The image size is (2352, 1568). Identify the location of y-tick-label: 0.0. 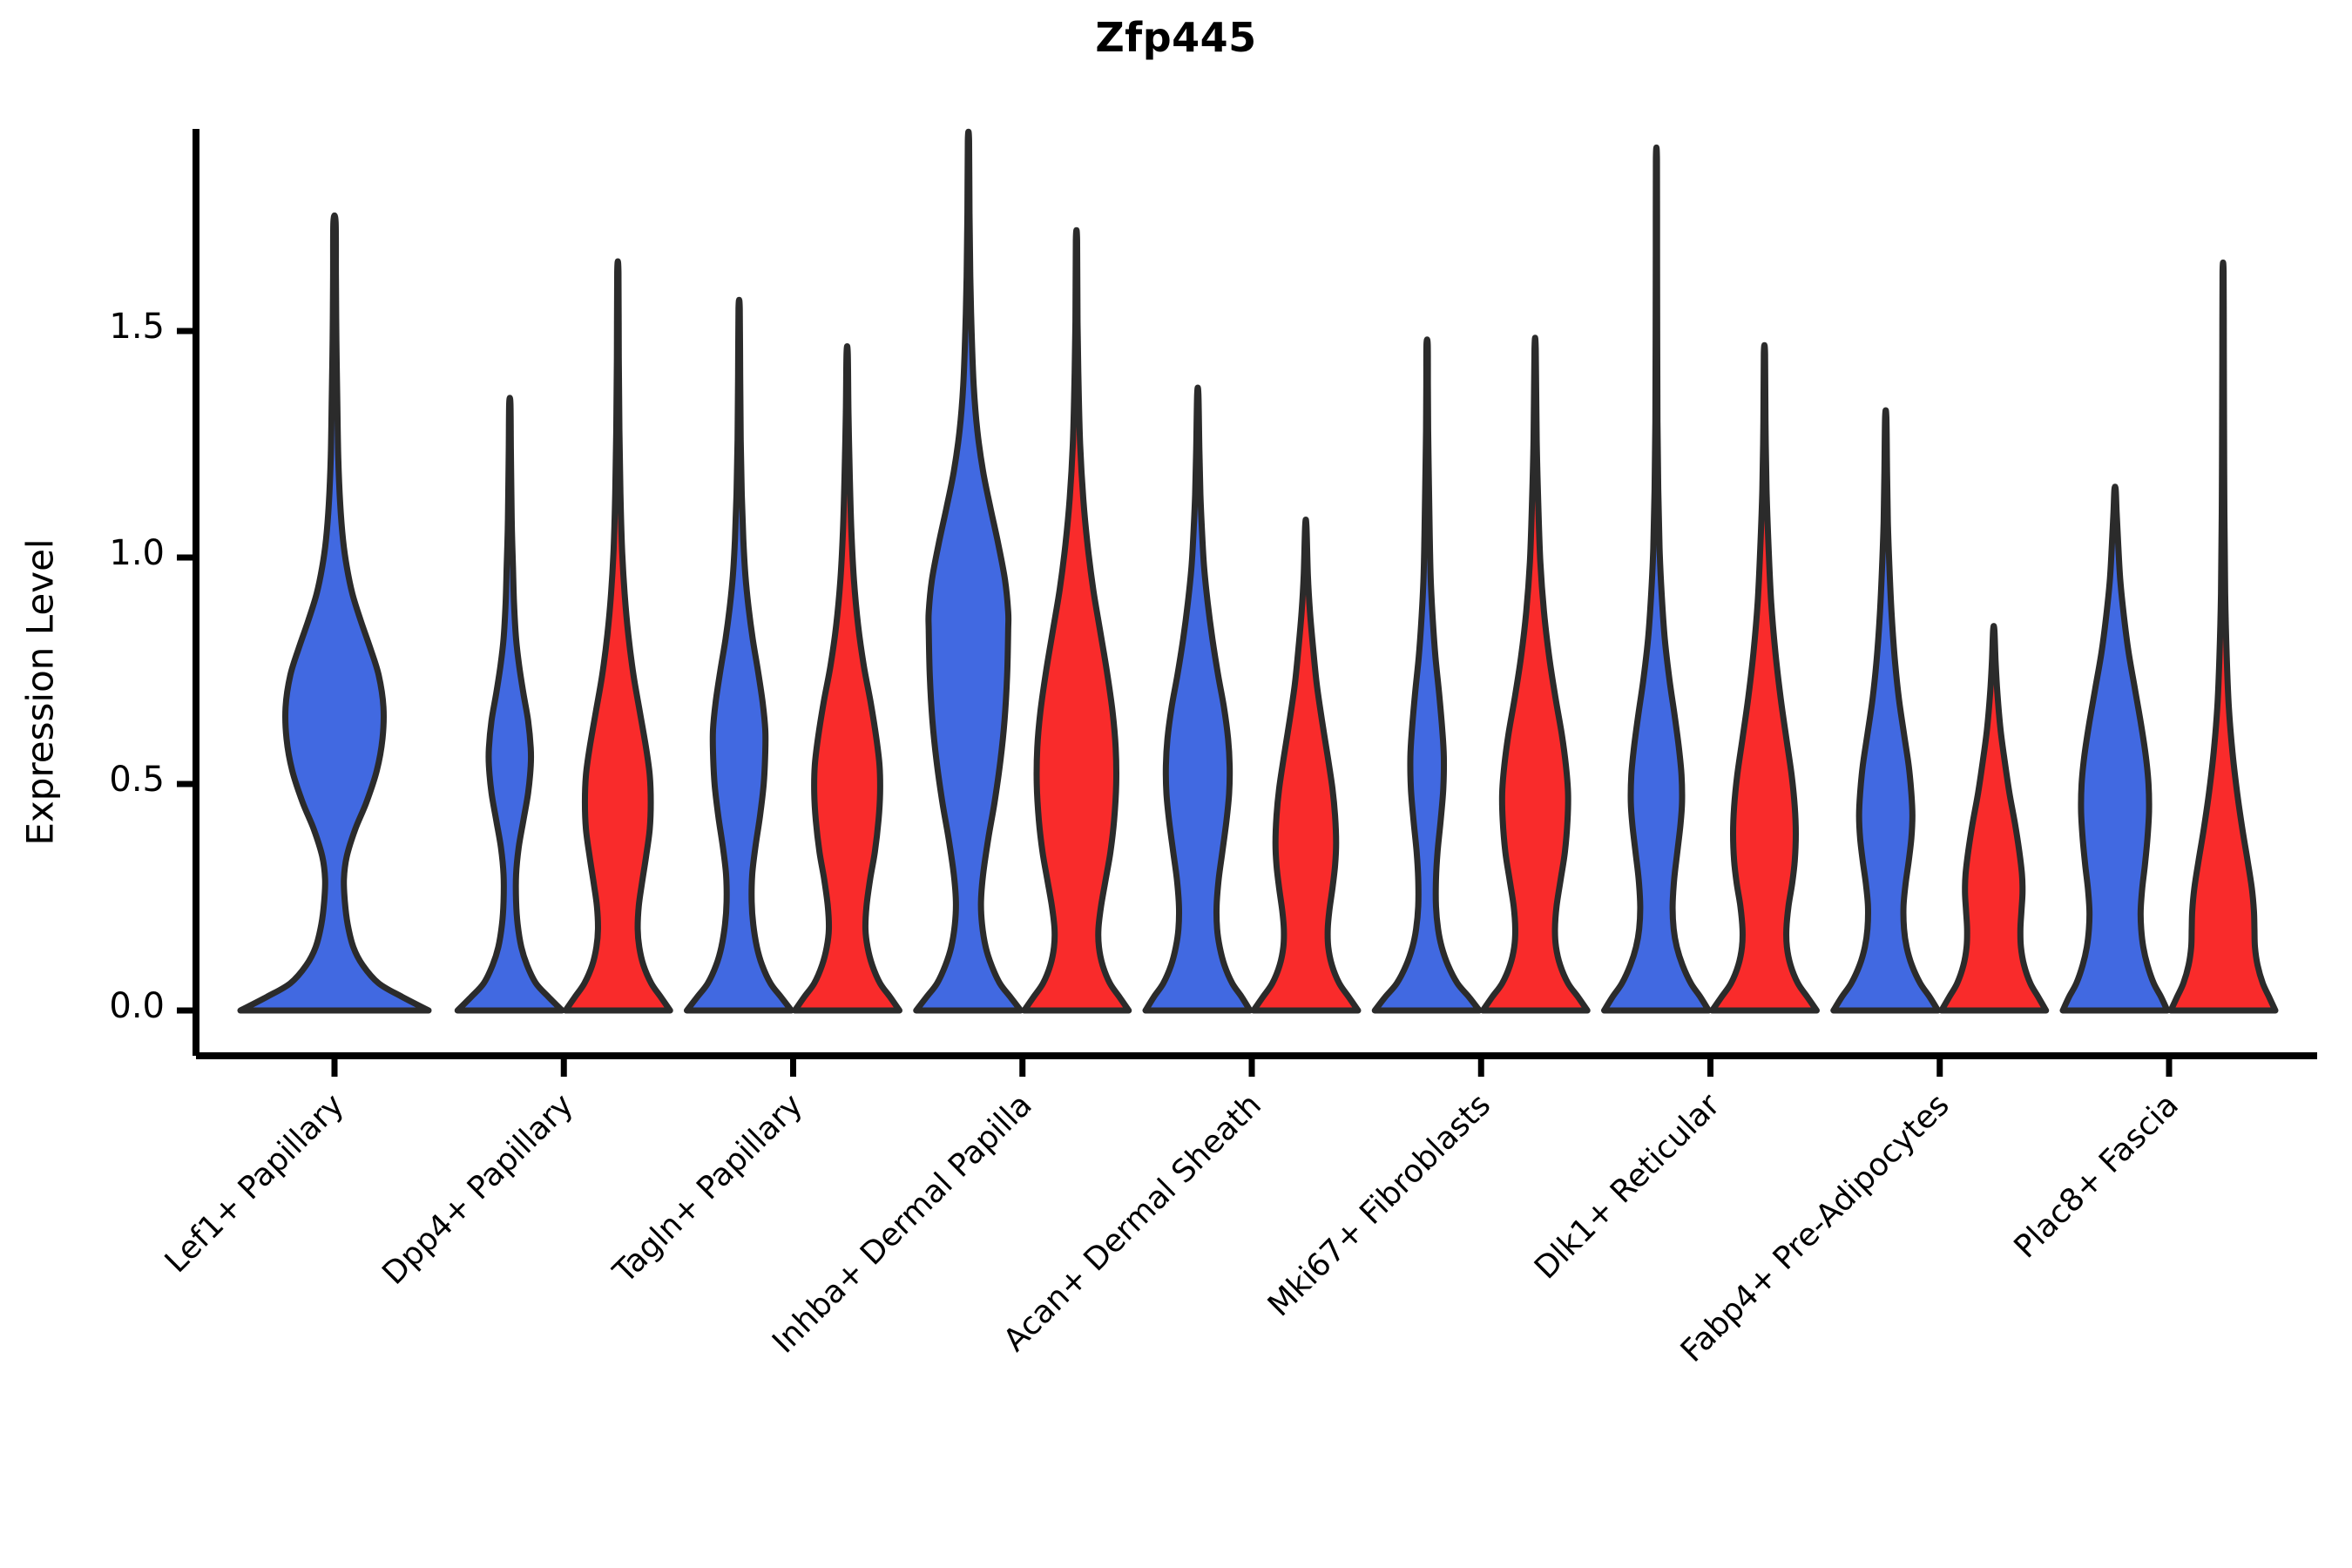
(137, 1006).